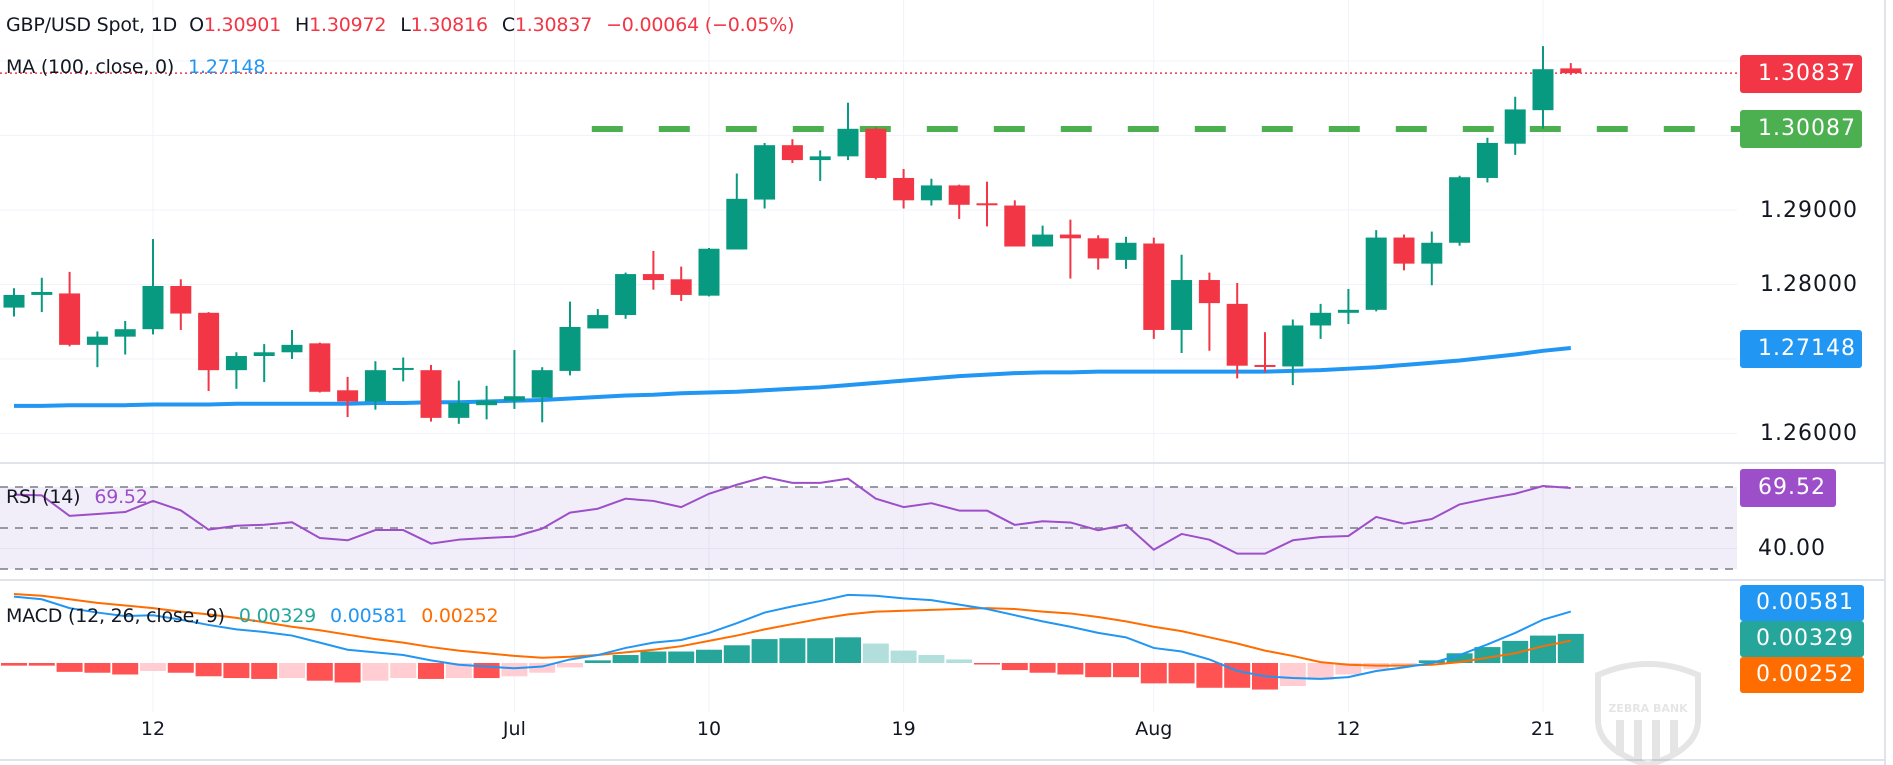  I want to click on rsi-legend: RSI (14) 69.52, so click(80, 497).